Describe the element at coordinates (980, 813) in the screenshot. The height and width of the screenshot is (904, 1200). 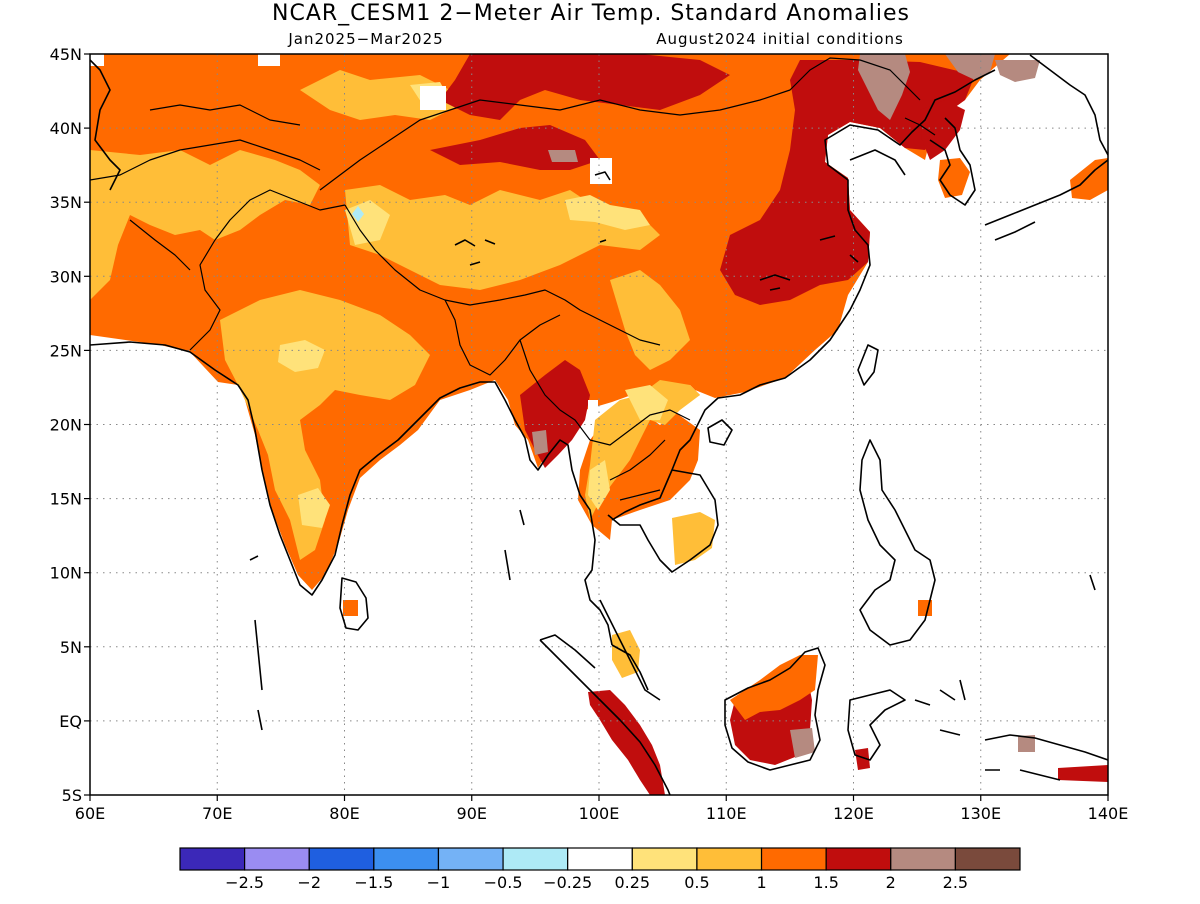
I see `x-tick-label: 130E` at that location.